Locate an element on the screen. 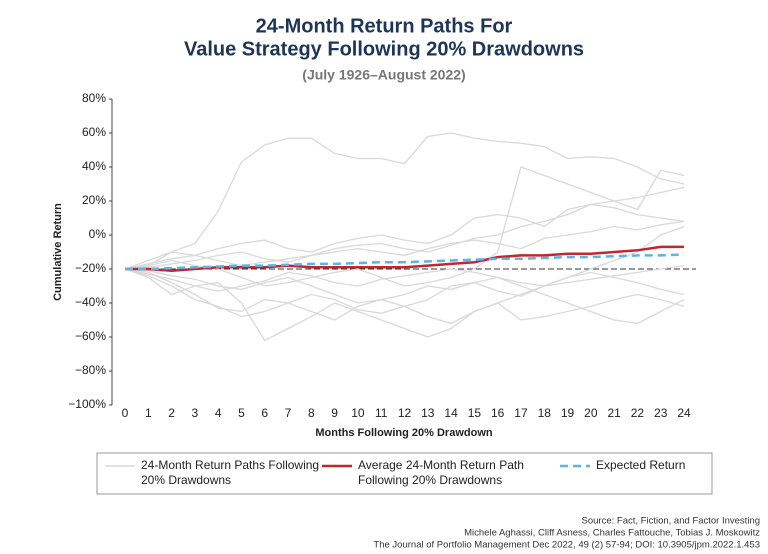 The height and width of the screenshot is (554, 768). x-tick-label: 8 is located at coordinates (311, 413).